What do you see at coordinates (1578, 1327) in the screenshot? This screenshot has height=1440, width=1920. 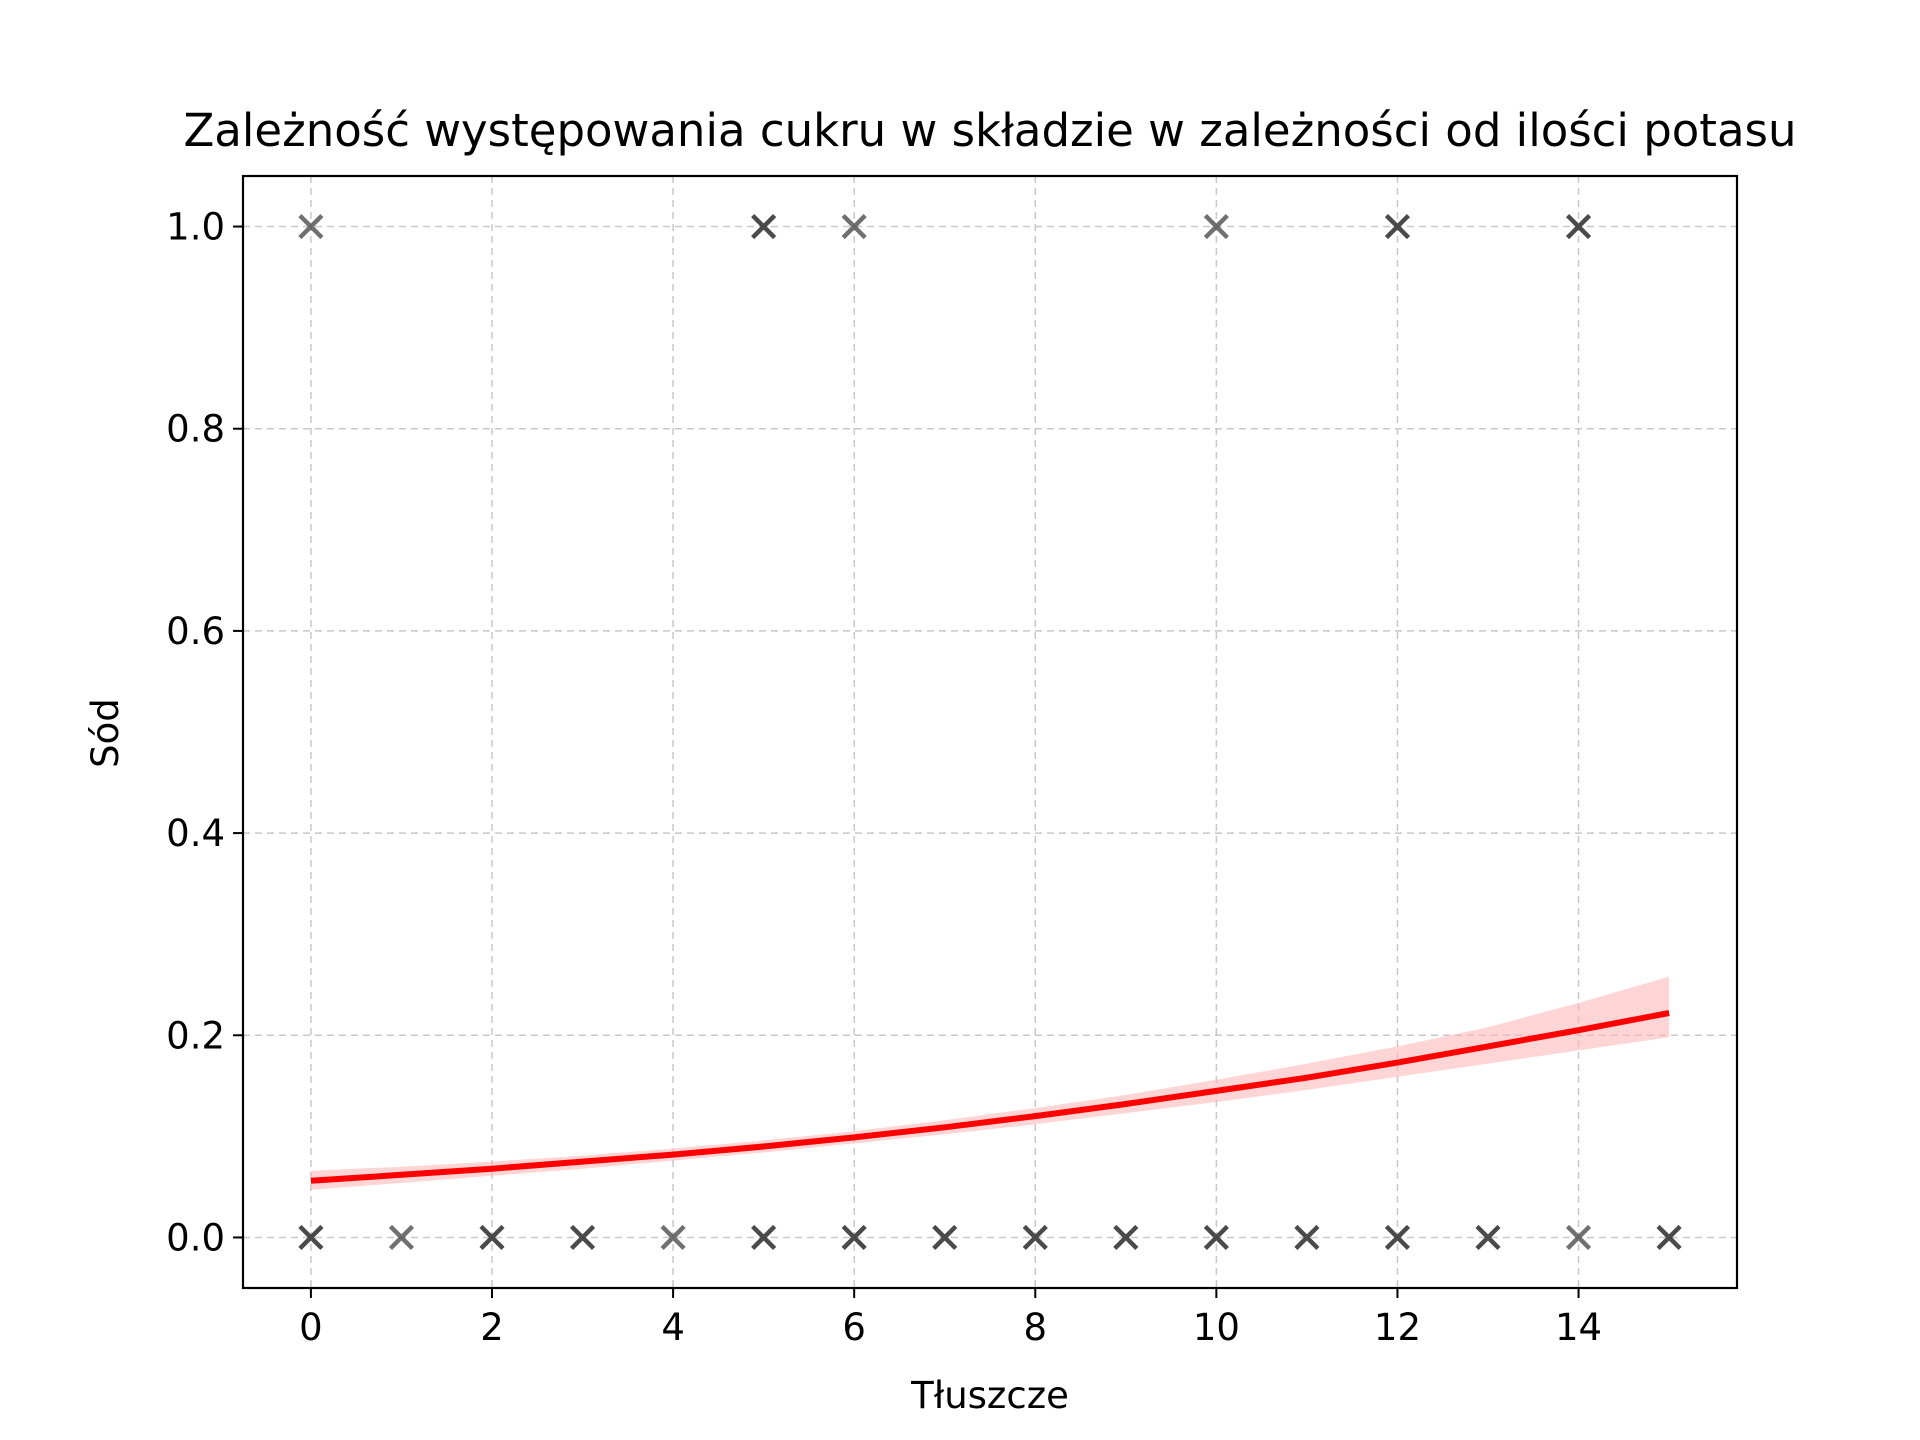 I see `x-tick-label-7: 14` at bounding box center [1578, 1327].